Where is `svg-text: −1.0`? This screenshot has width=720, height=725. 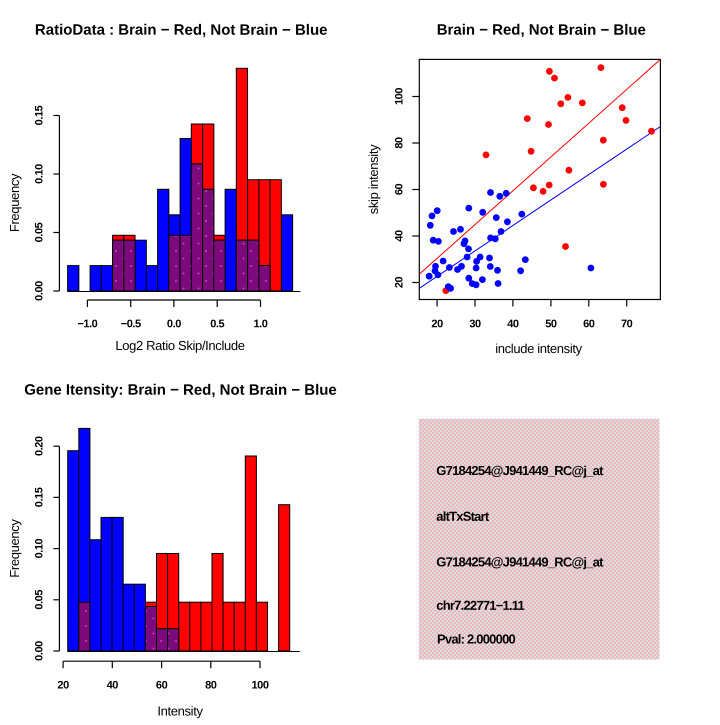 svg-text: −1.0 is located at coordinates (87, 324).